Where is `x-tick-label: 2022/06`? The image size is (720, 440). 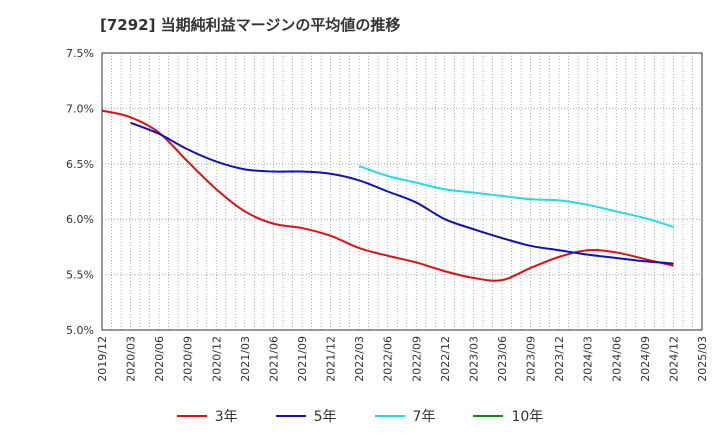 x-tick-label: 2022/06 is located at coordinates (388, 359).